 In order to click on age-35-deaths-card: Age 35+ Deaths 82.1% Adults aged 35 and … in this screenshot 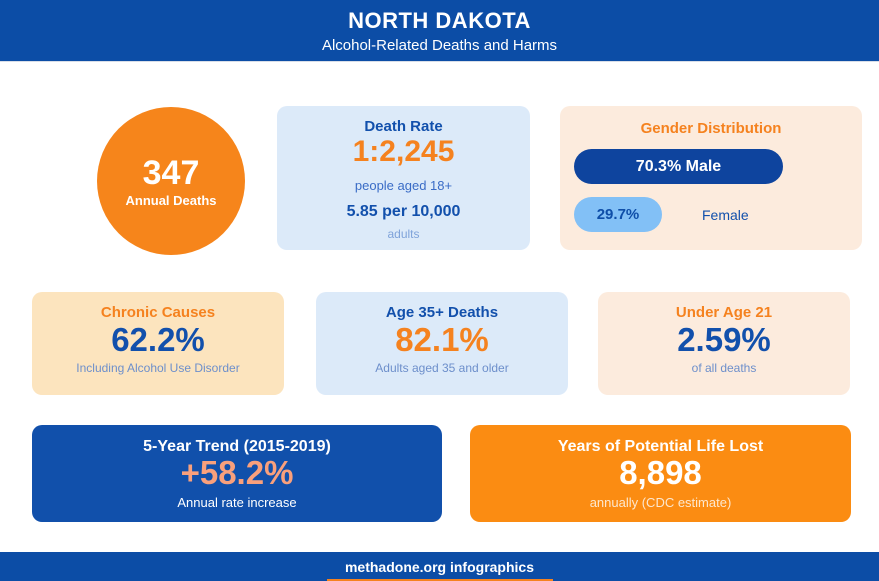, I will do `click(442, 343)`.